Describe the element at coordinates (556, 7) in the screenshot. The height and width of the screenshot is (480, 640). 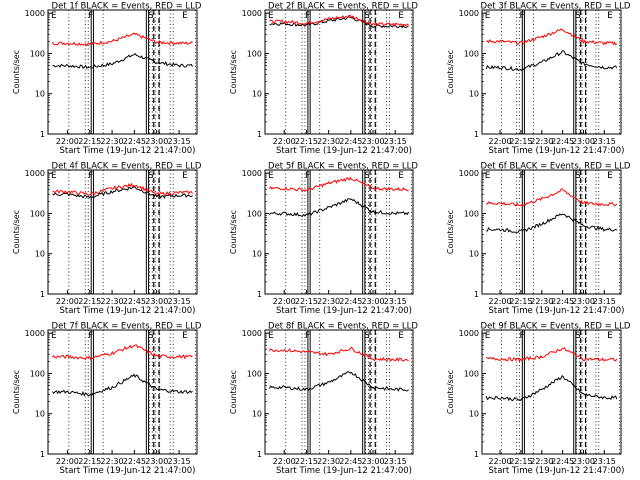
I see `panel-title: Det 3f BLACK = Events, RED = LLD` at that location.